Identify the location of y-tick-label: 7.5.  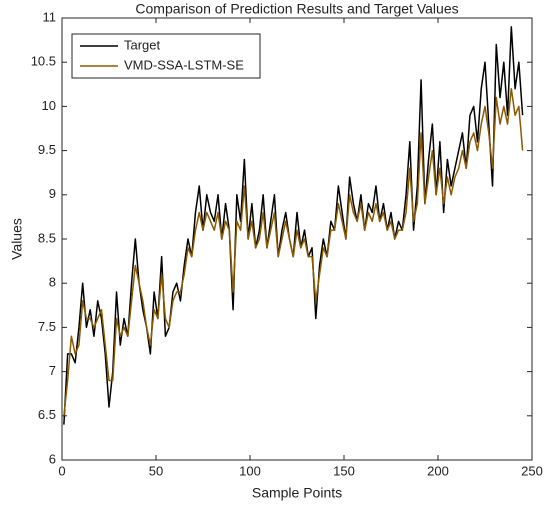
(47, 326).